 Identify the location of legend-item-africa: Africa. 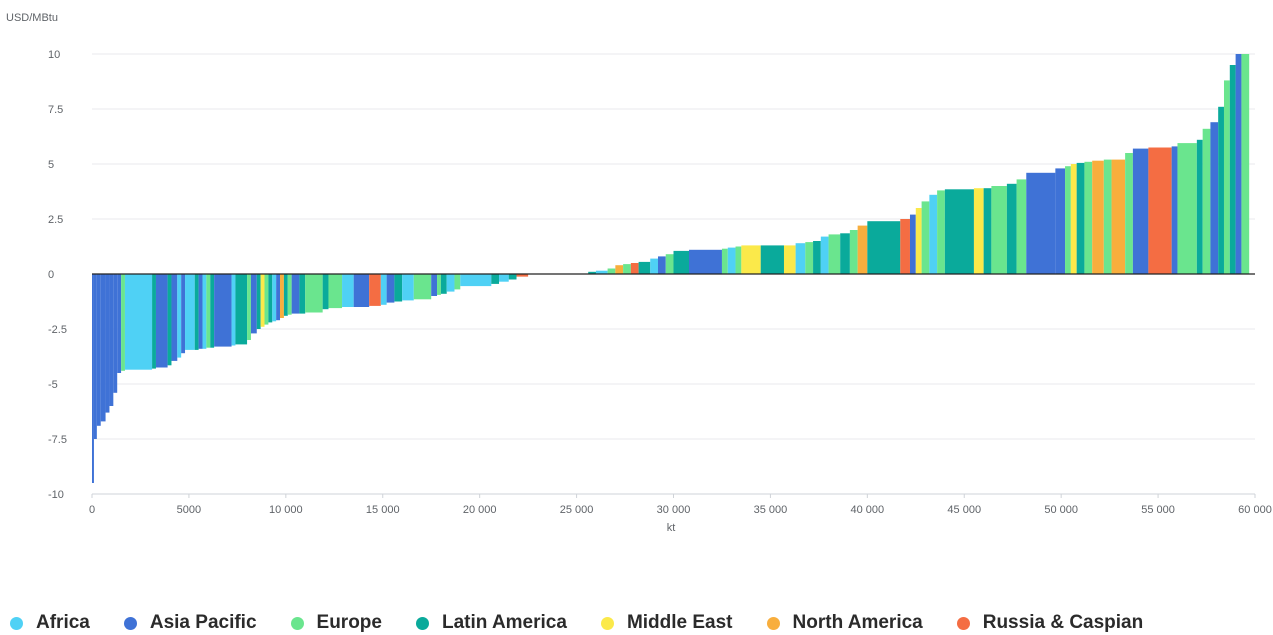
(50, 623).